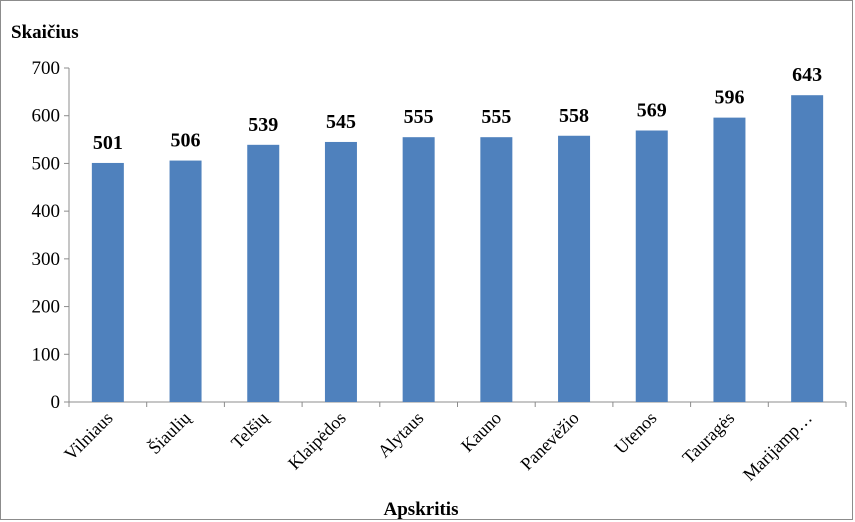  I want to click on y-tick-label: 200, so click(46, 307).